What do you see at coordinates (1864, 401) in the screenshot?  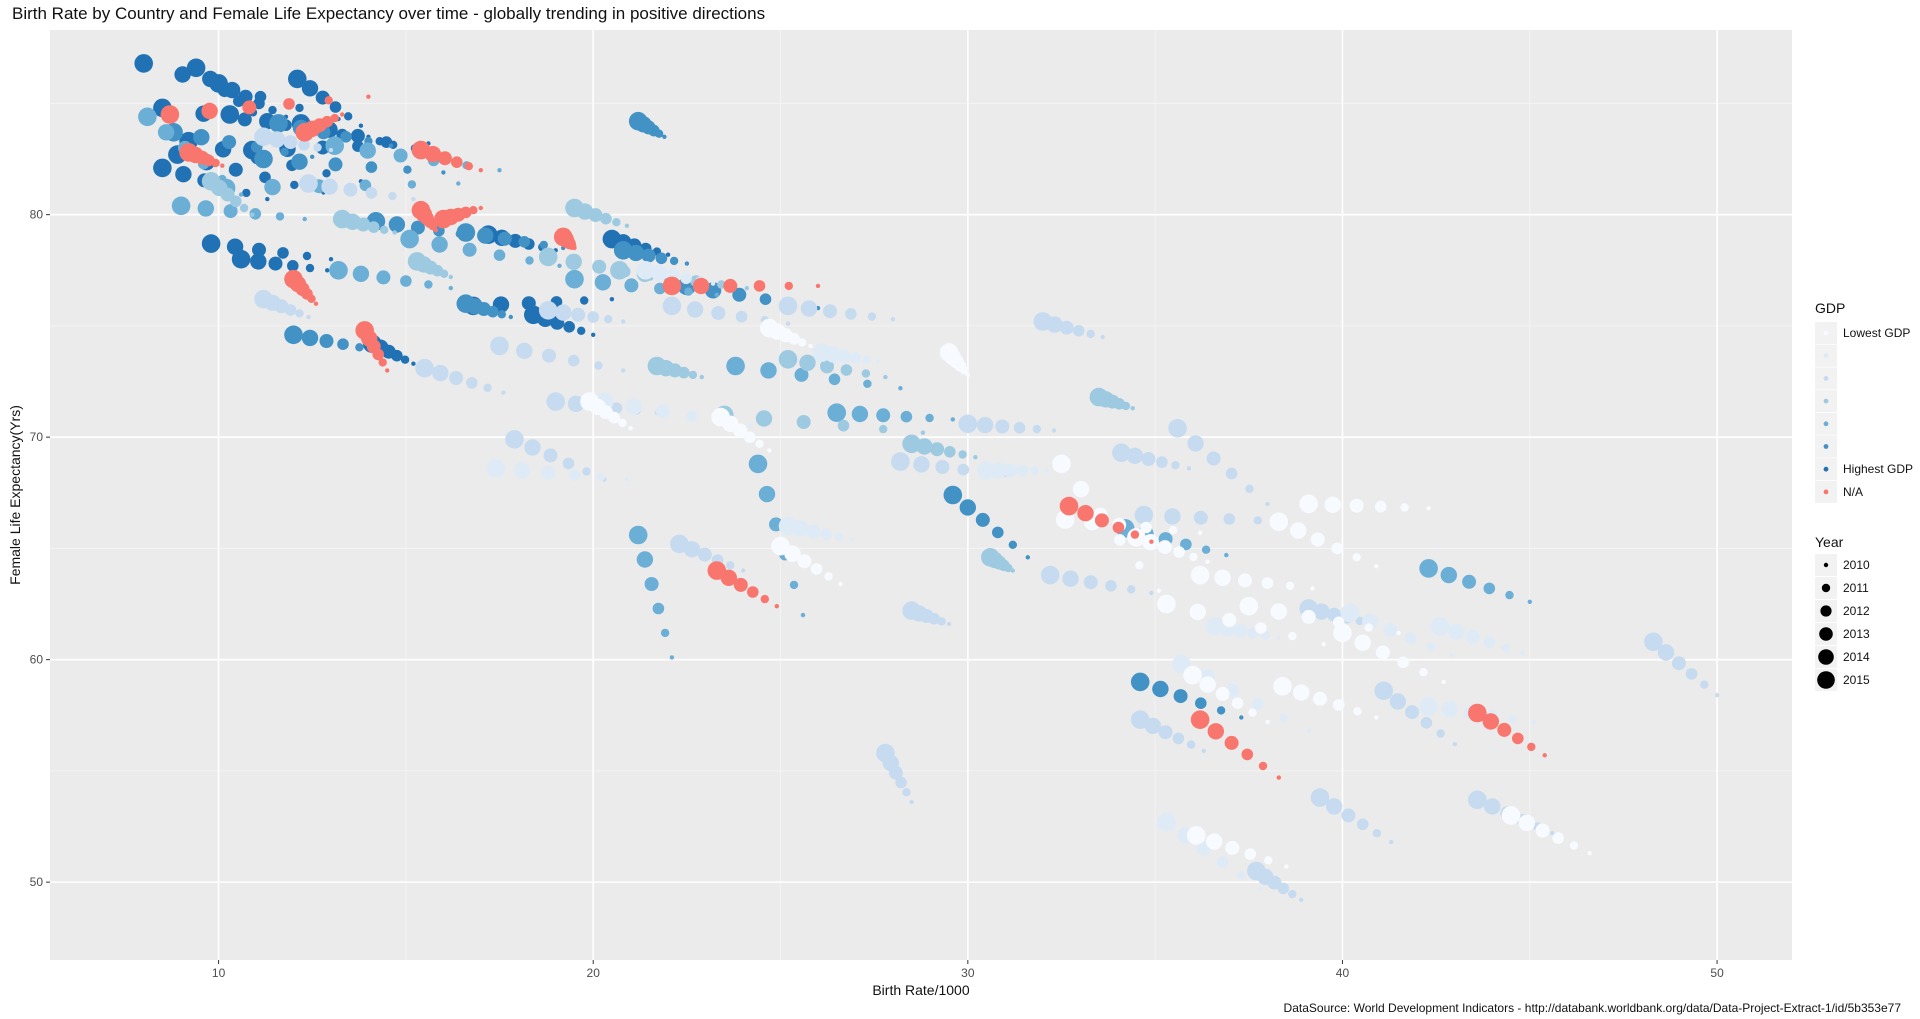 I see `legend-gdp: GDP Lowest GDP Highest GDP N/A` at bounding box center [1864, 401].